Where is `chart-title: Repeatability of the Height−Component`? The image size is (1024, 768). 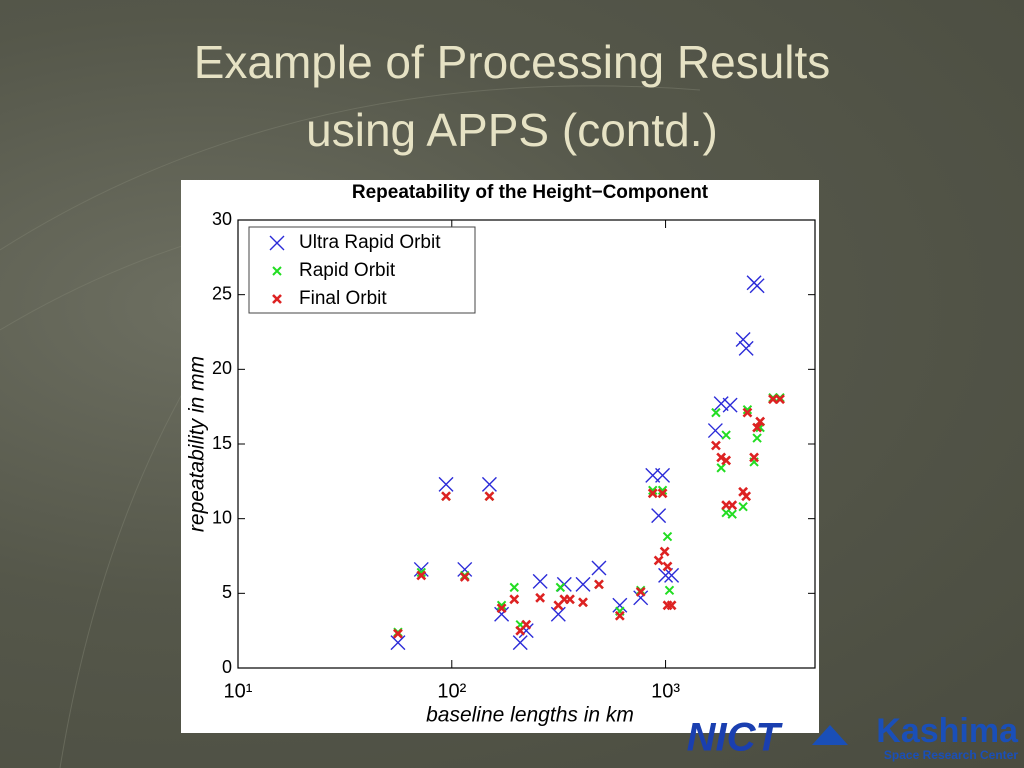
chart-title: Repeatability of the Height−Component is located at coordinates (530, 192).